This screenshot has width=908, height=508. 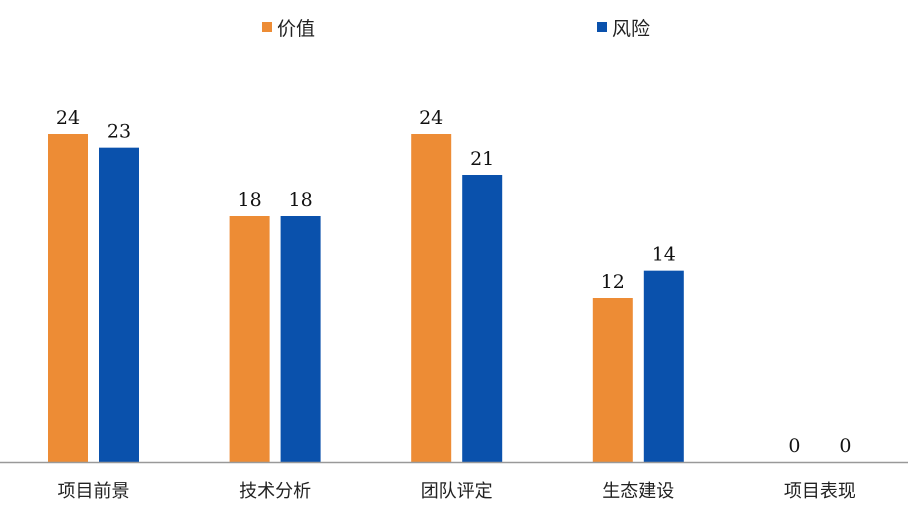 I want to click on data-label-4-series-2: 14, so click(x=664, y=255).